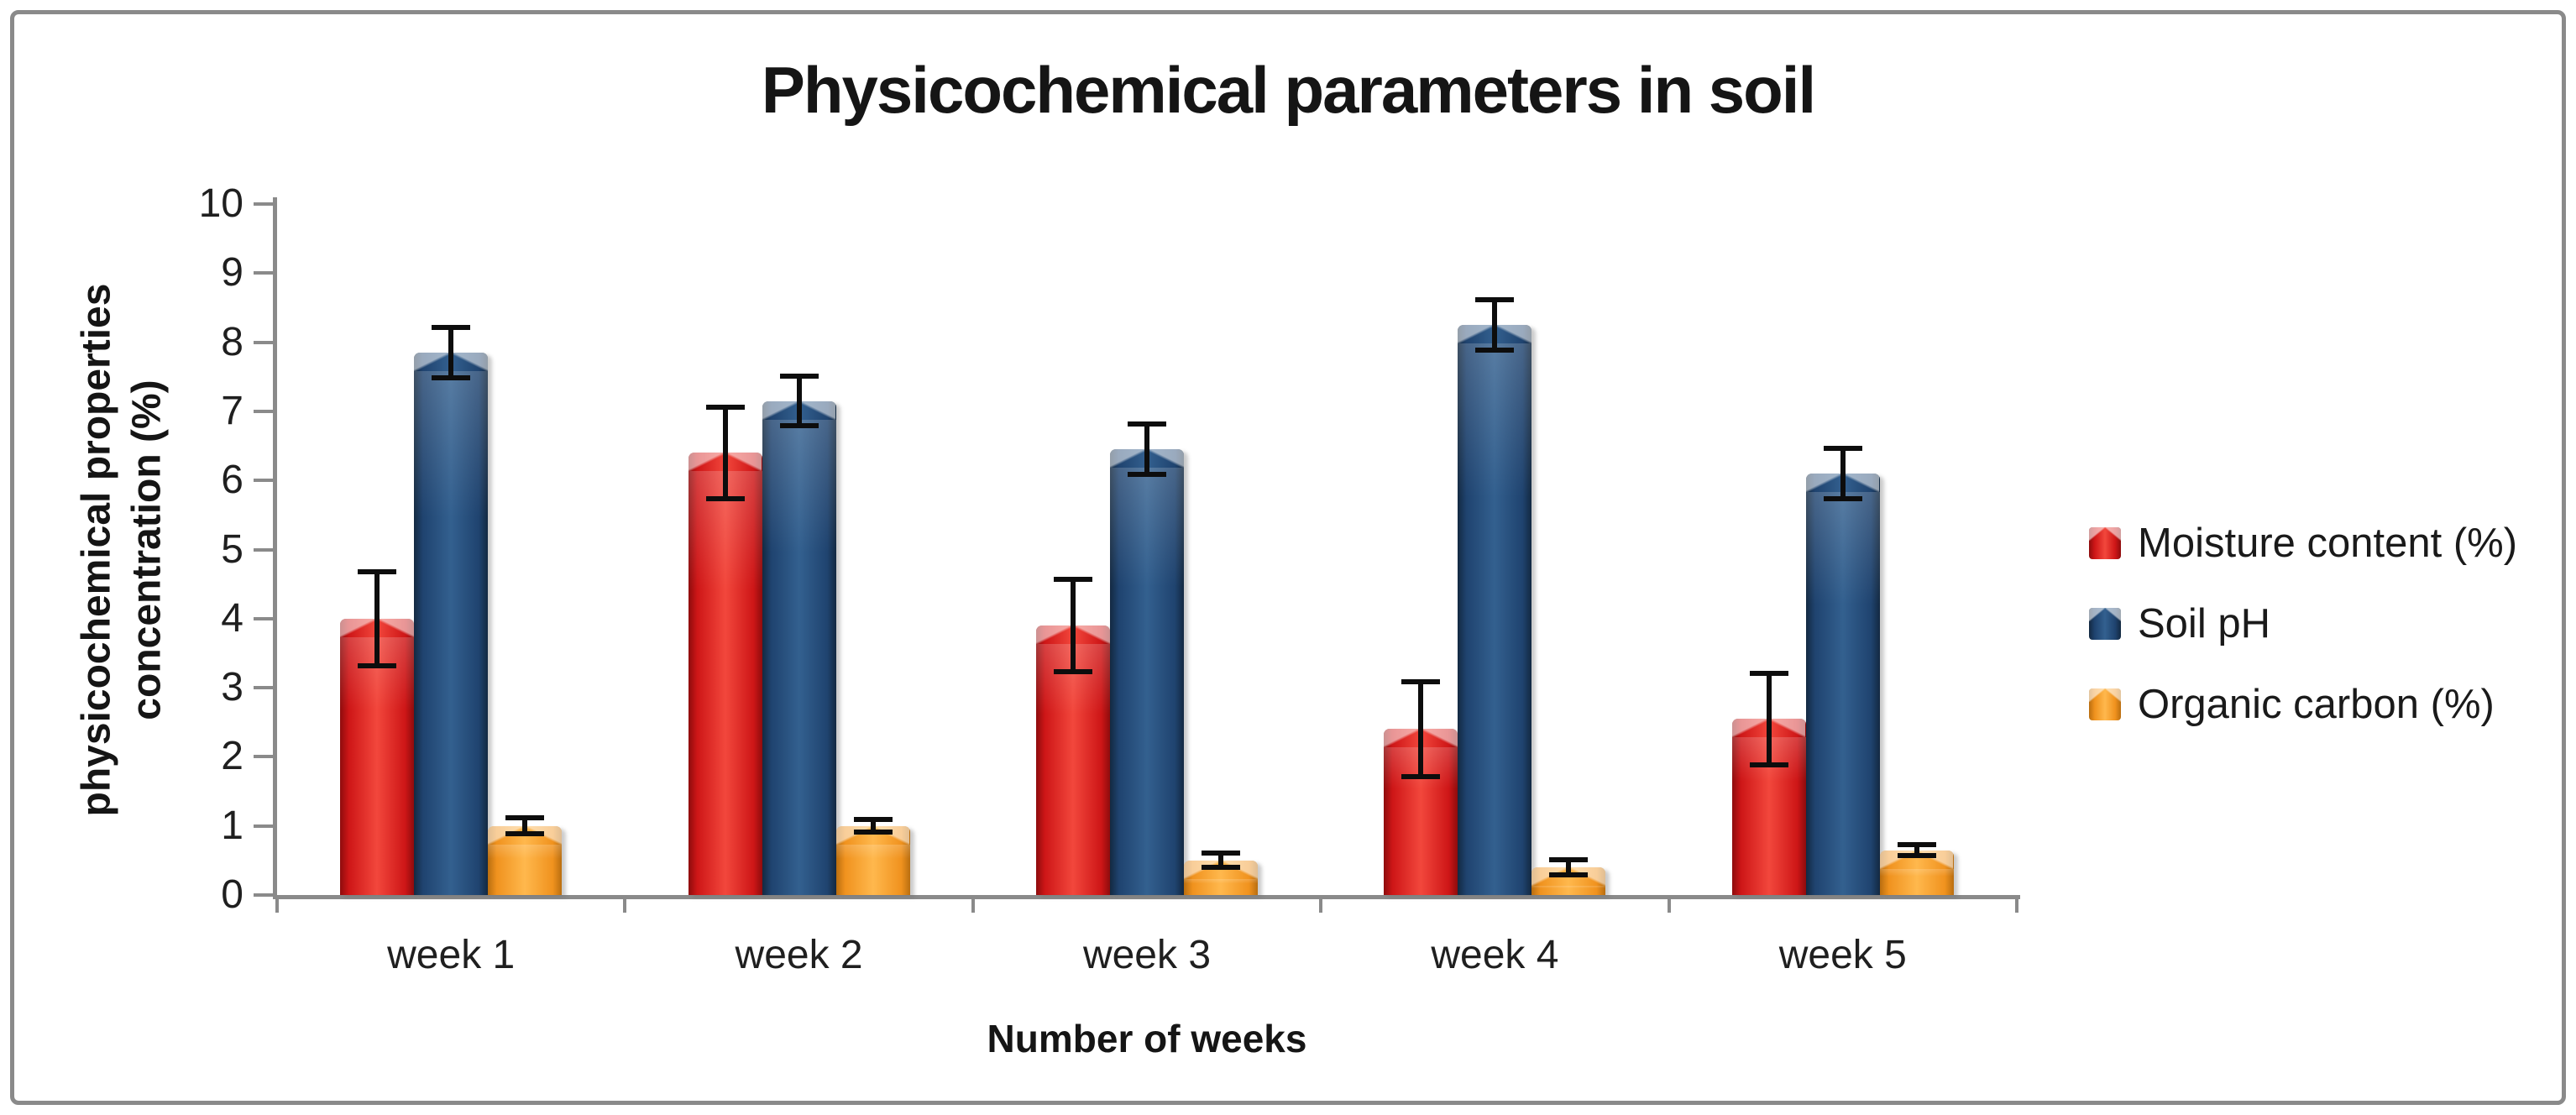 This screenshot has height=1115, width=2576. What do you see at coordinates (1147, 955) in the screenshot?
I see `x-category-label: week 3` at bounding box center [1147, 955].